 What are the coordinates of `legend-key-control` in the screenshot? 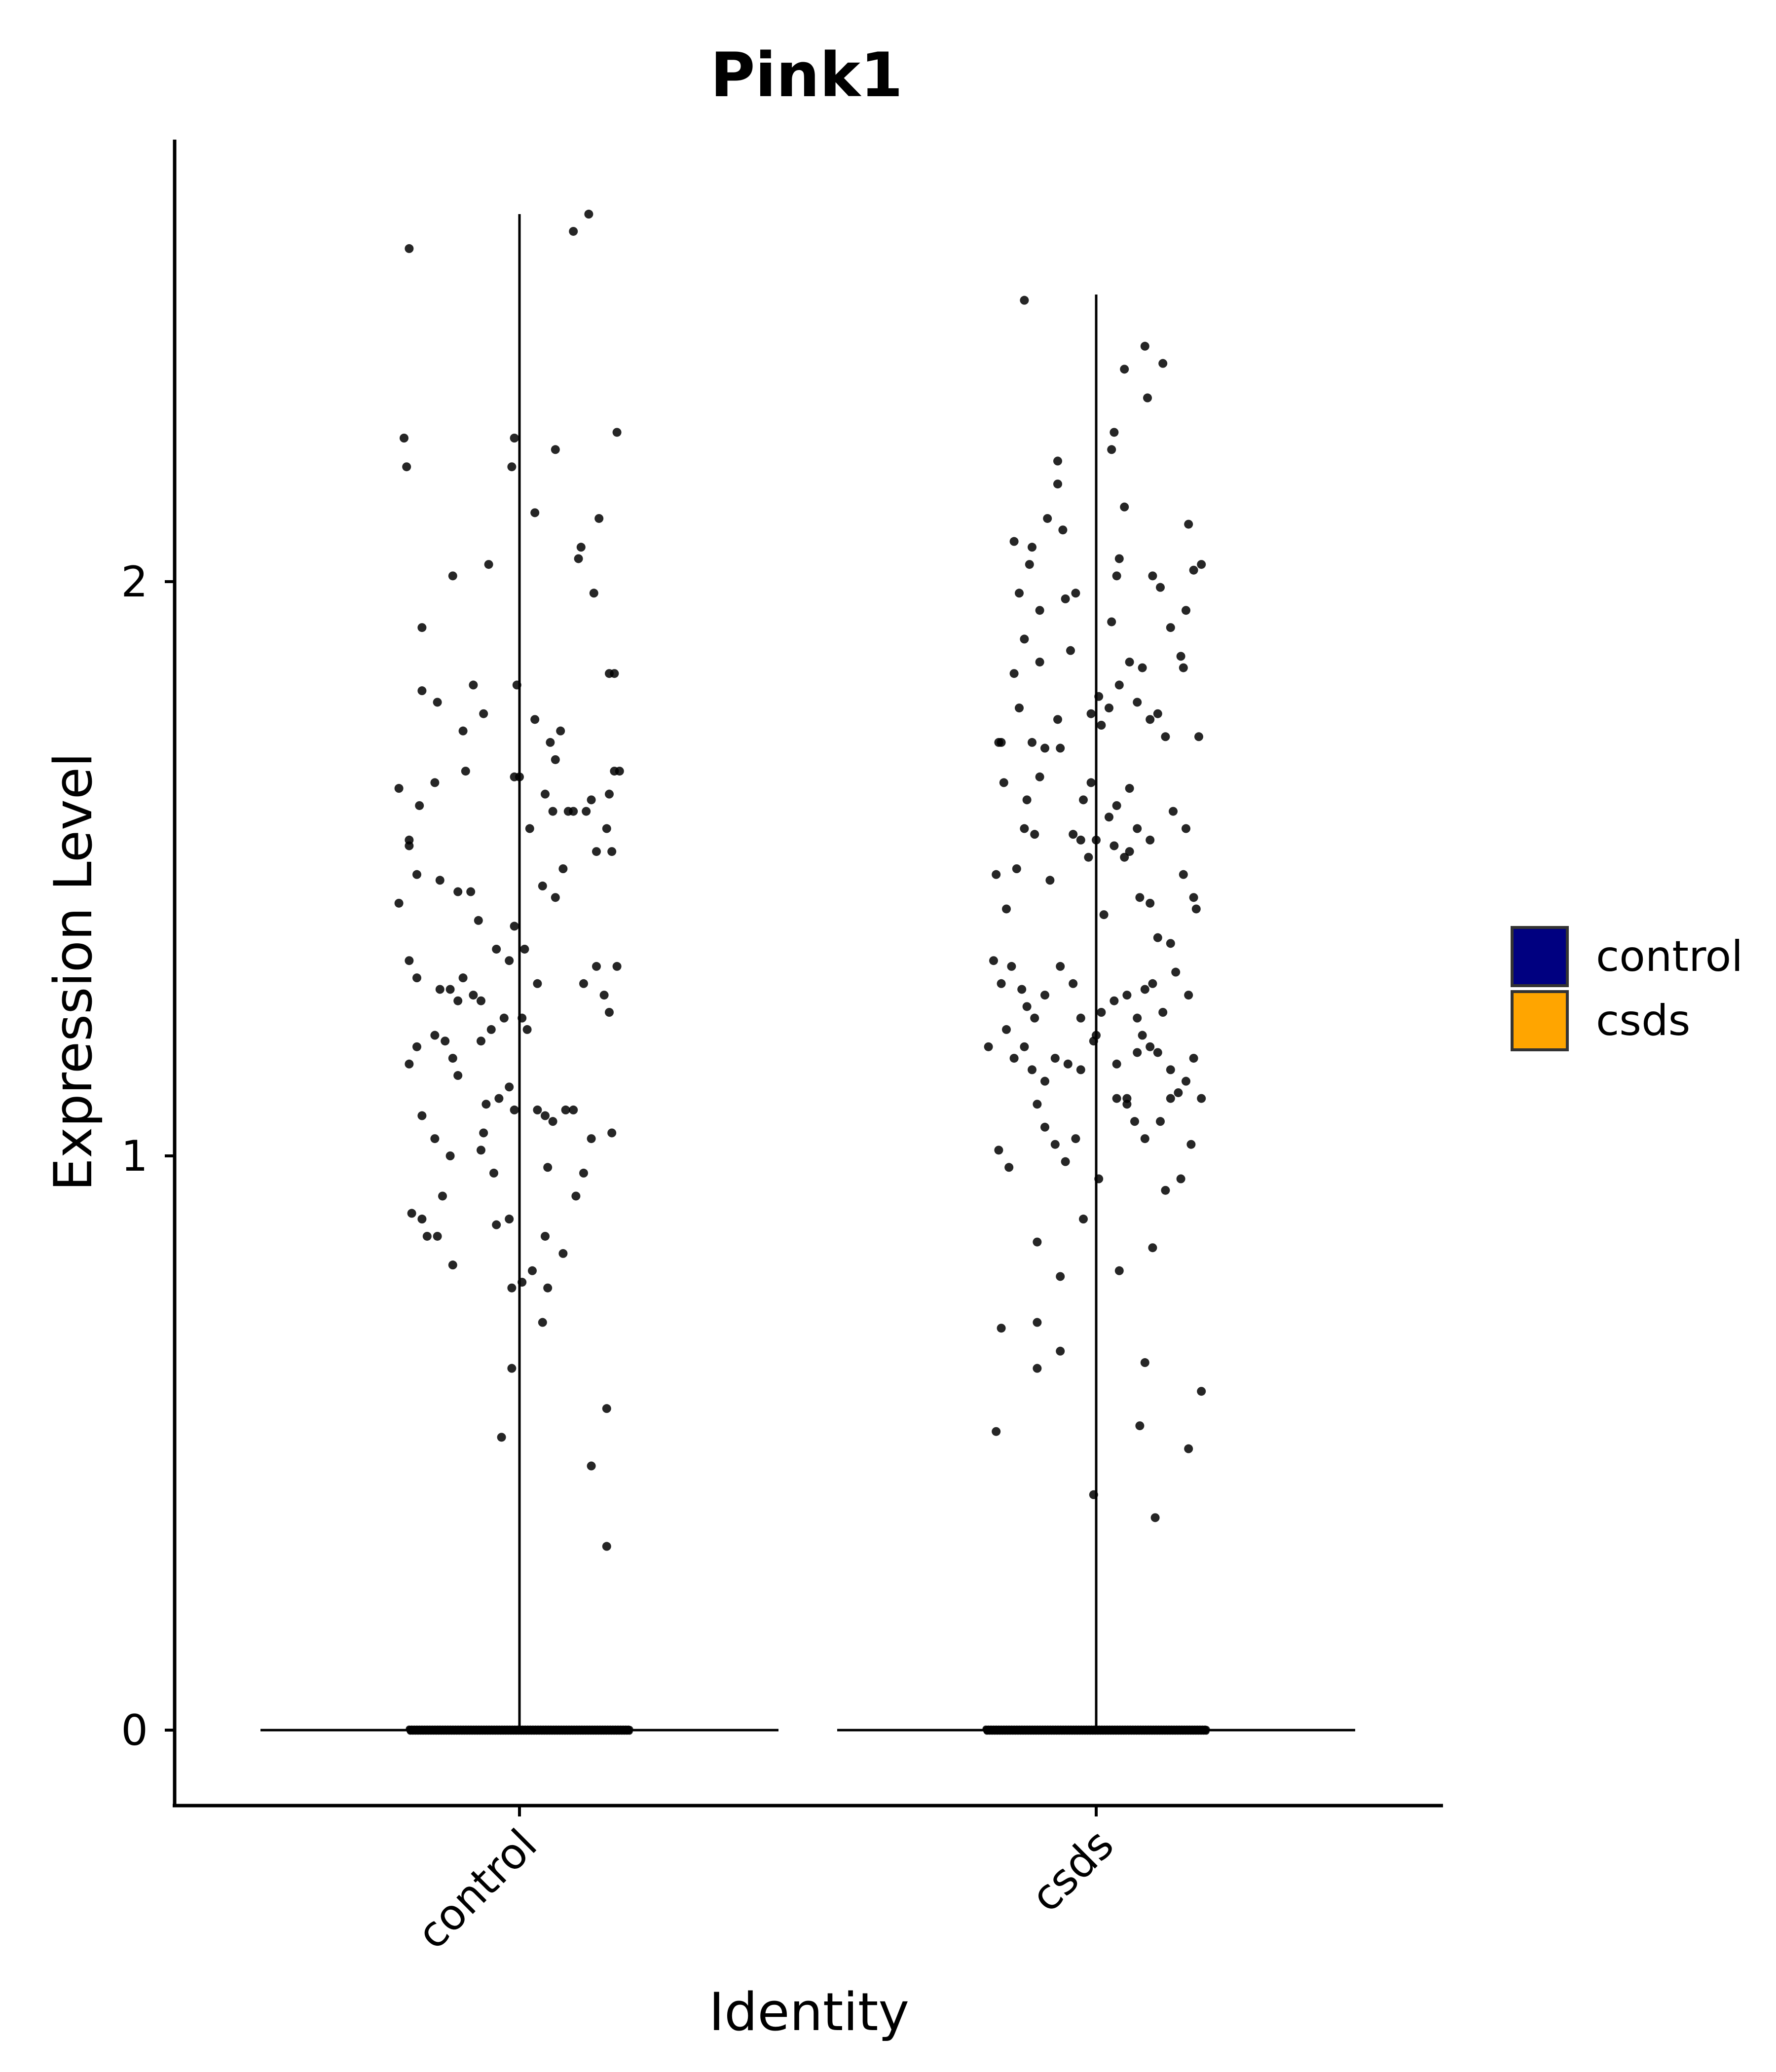 It's located at (1540, 957).